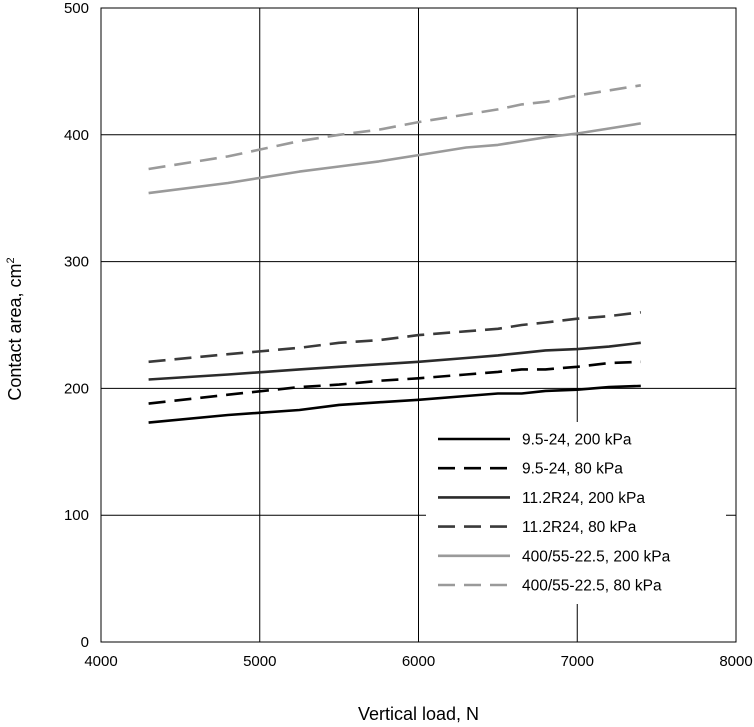 The image size is (754, 727). Describe the element at coordinates (577, 440) in the screenshot. I see `legend-label: 9.5-24, 200 kPa` at that location.